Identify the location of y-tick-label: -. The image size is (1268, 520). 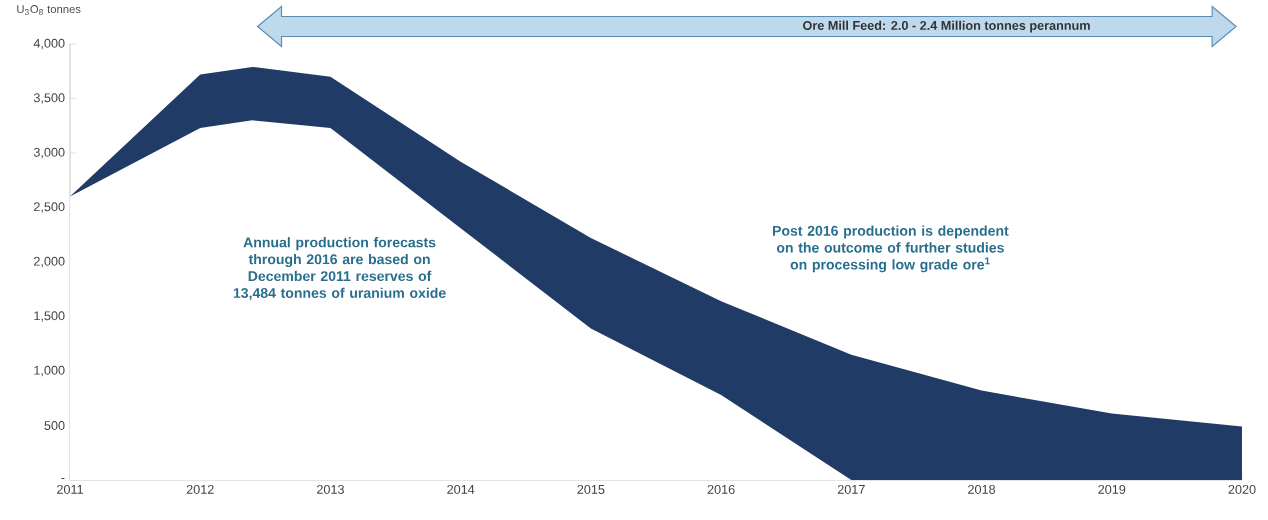
(63, 479).